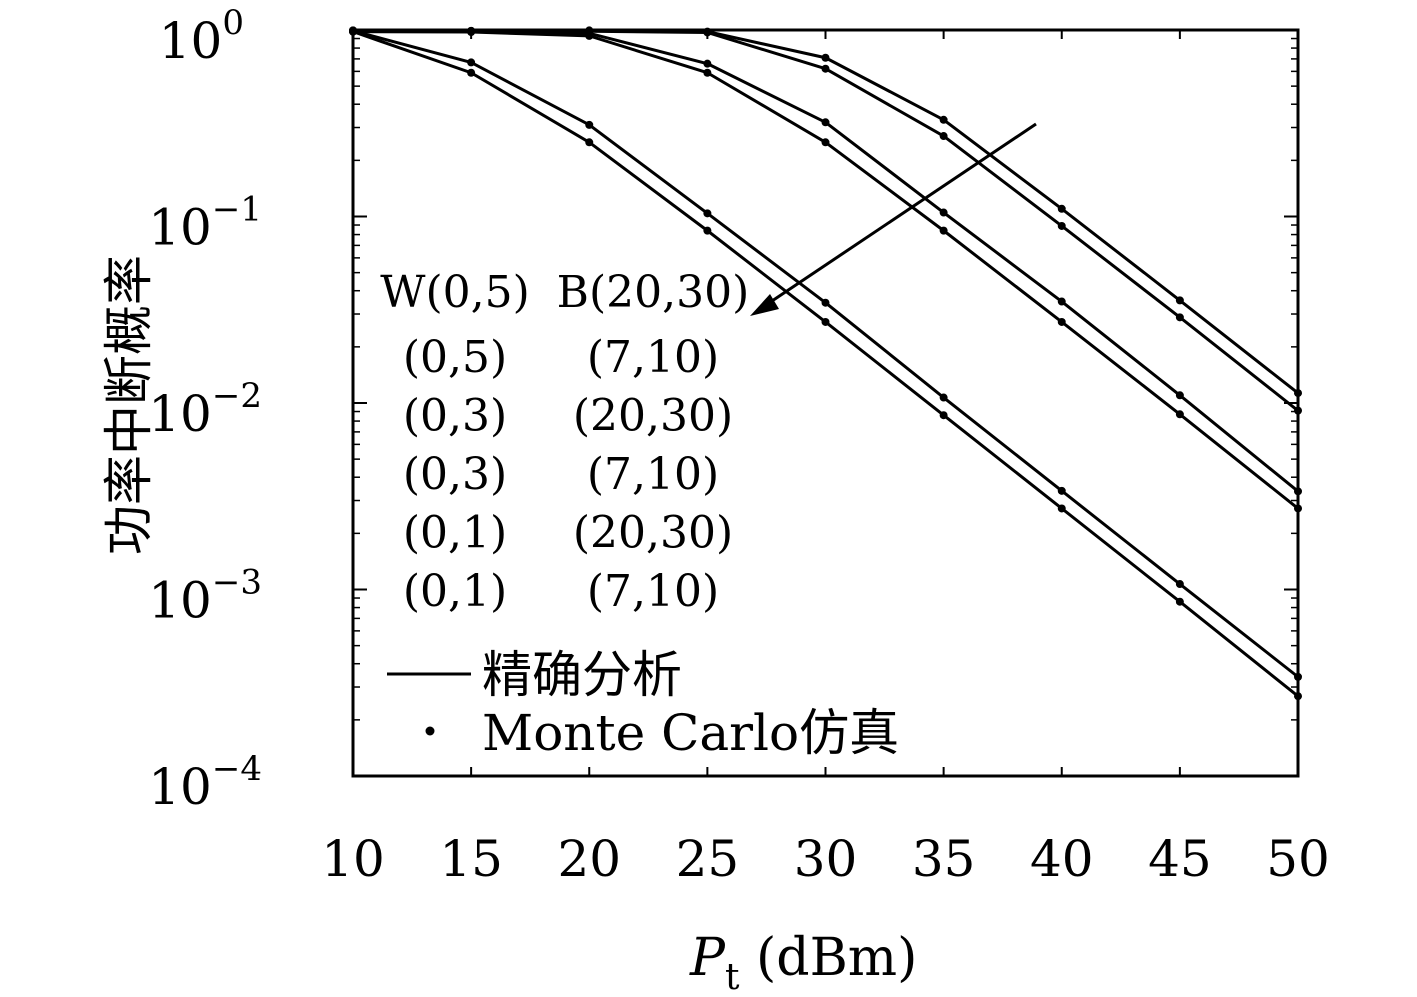 This screenshot has height=997, width=1417. What do you see at coordinates (129, 405) in the screenshot?
I see `y-axis-label: 功率中断概率` at bounding box center [129, 405].